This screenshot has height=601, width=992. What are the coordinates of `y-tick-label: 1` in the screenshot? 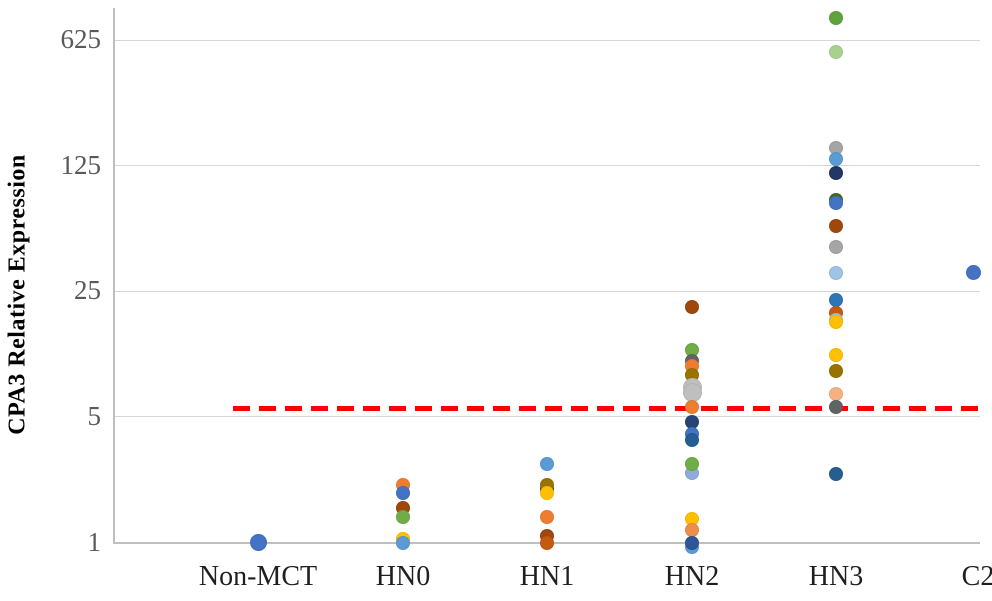 It's located at (94, 541).